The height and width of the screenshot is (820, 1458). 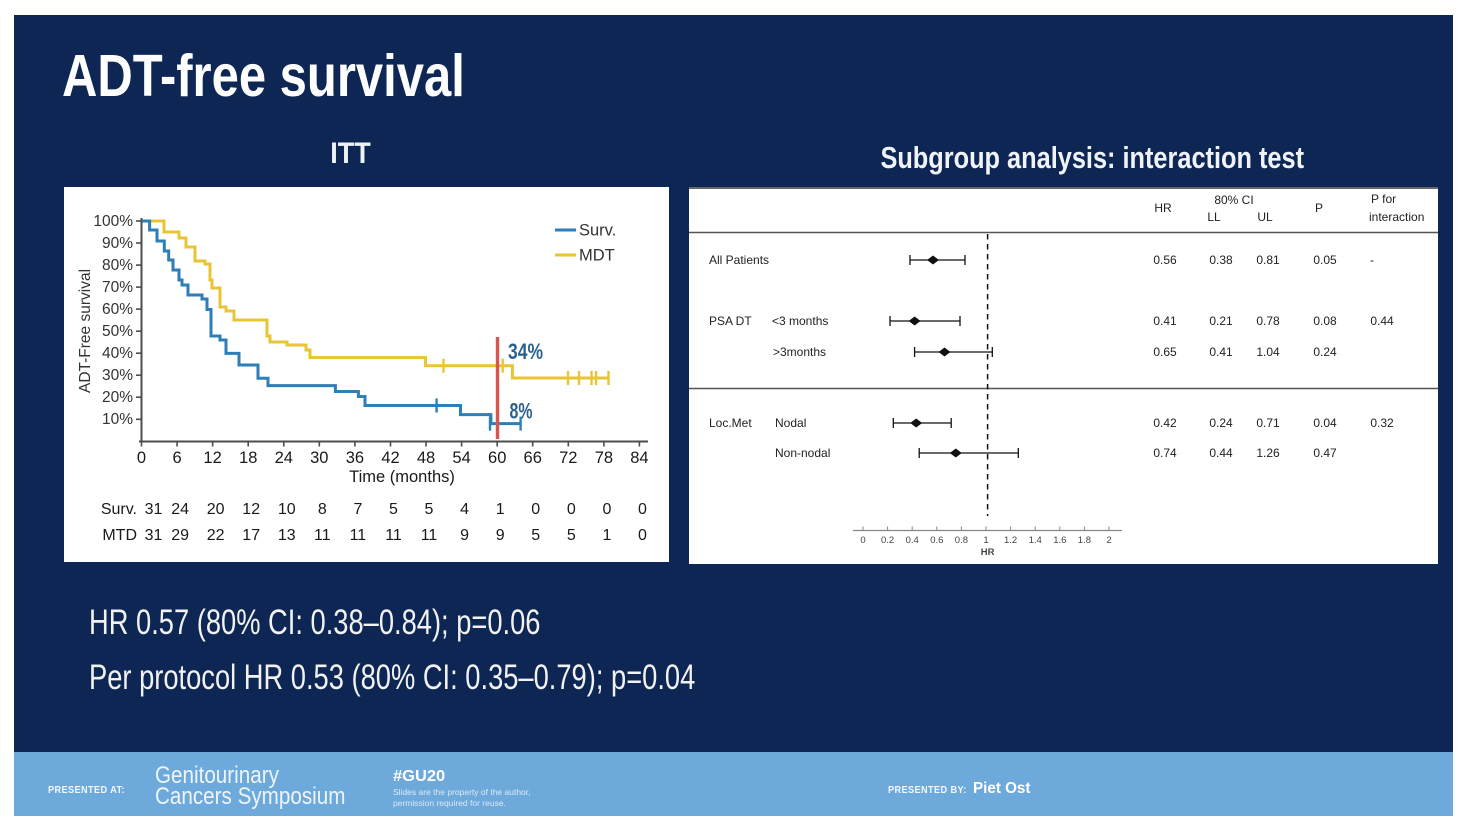 I want to click on svg-text: 34%, so click(x=525, y=351).